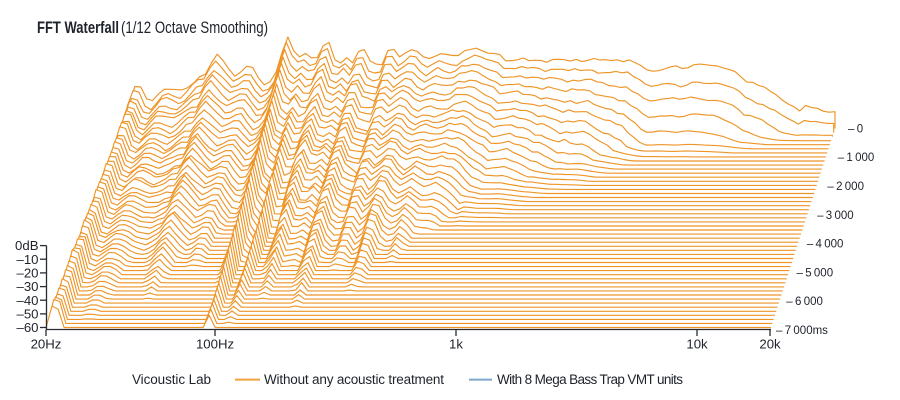 Image resolution: width=900 pixels, height=400 pixels. What do you see at coordinates (804, 302) in the screenshot?
I see `svg-text: – 6 000` at bounding box center [804, 302].